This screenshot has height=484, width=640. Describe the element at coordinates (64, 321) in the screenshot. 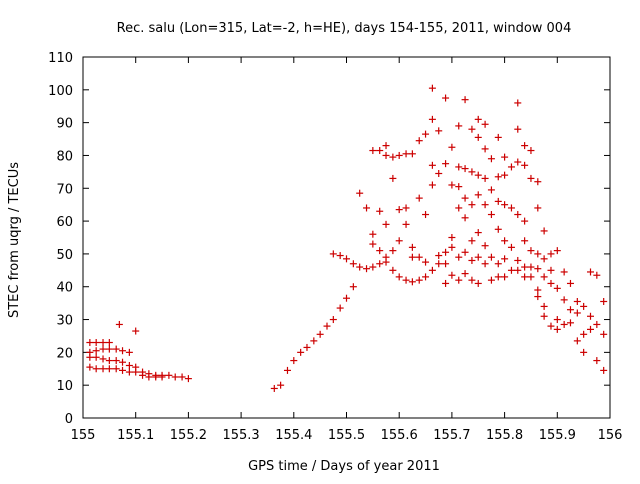

I see `y-tick-label: 30` at that location.